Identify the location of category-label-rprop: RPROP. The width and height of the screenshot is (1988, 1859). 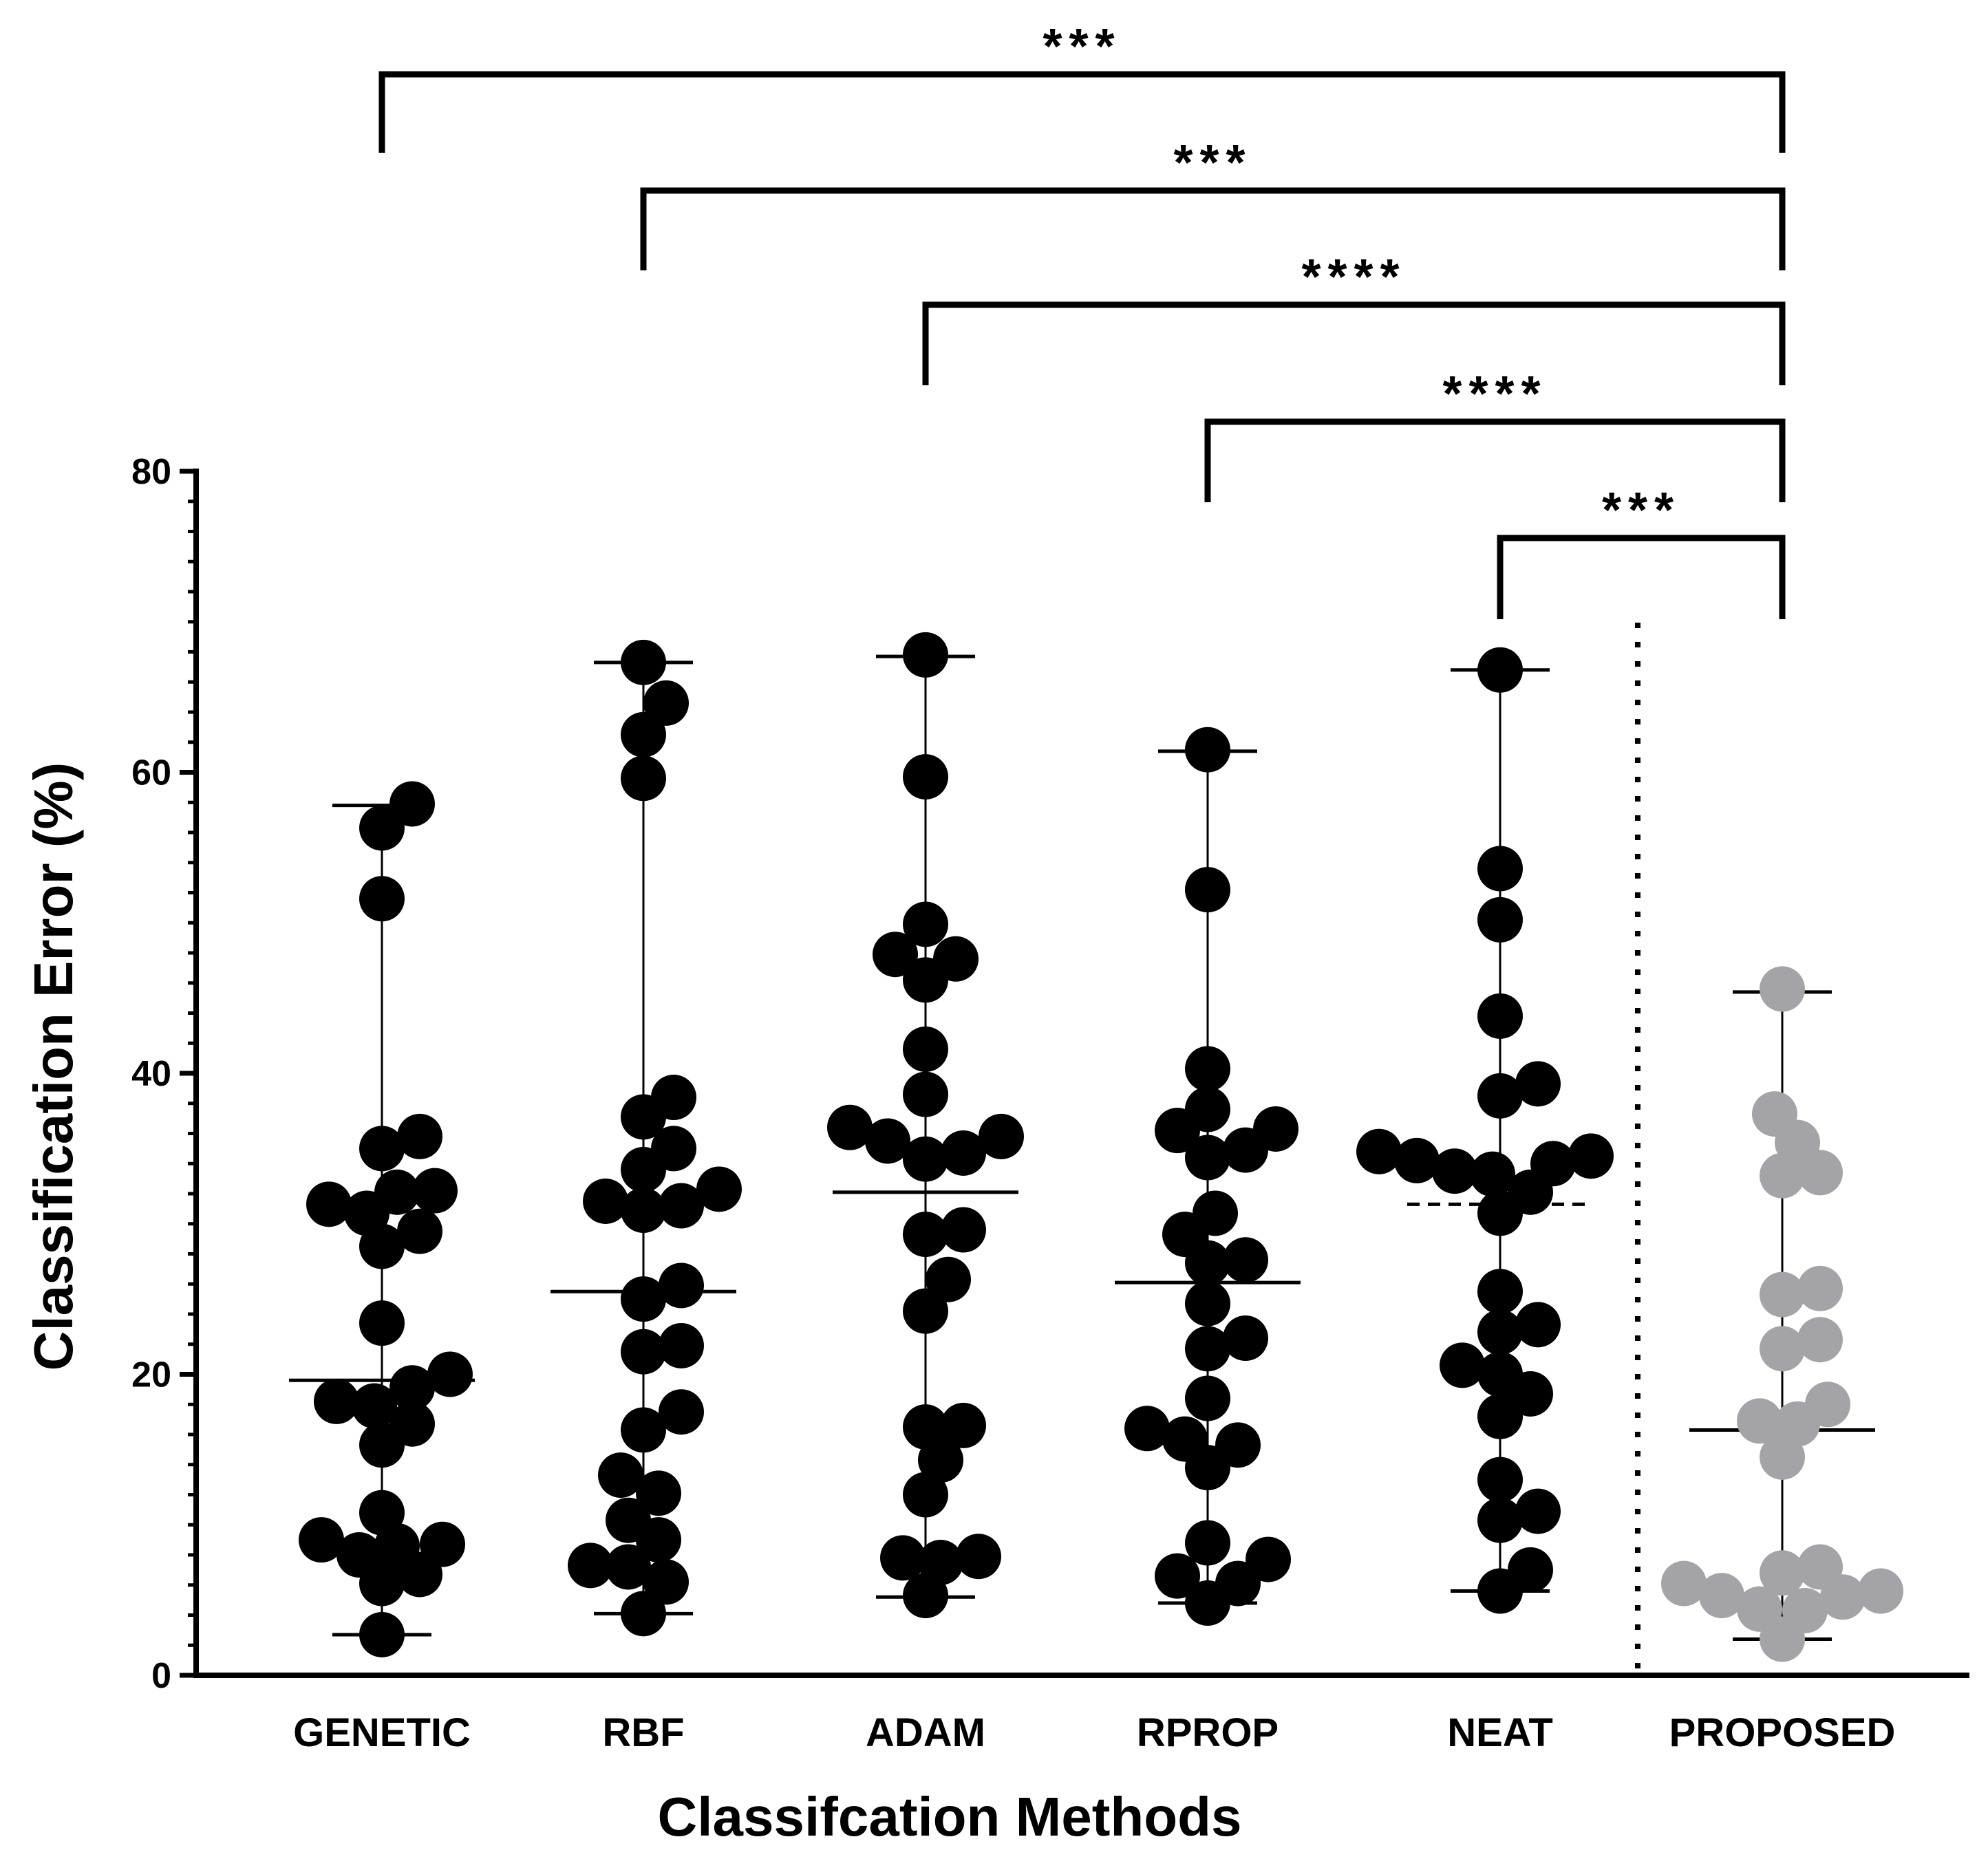
(1208, 1733).